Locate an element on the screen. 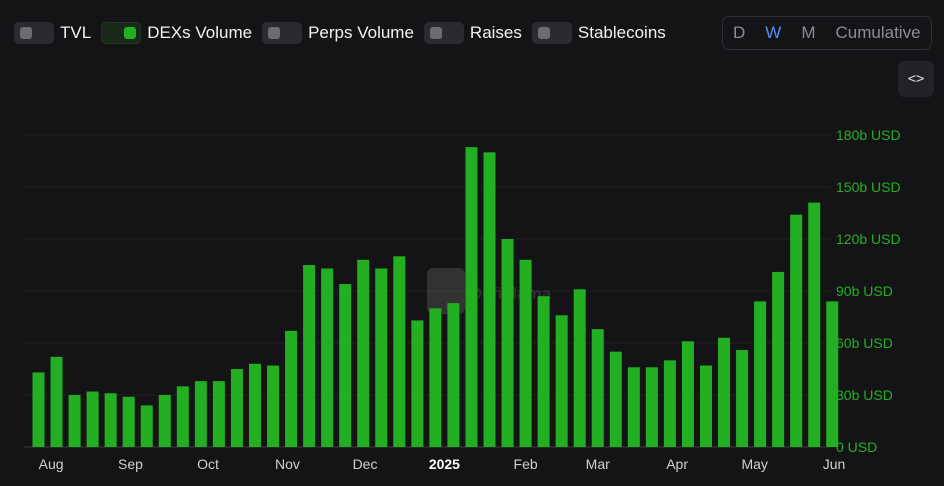 The image size is (944, 486). toggle-stablecoins: Stablecoins is located at coordinates (598, 33).